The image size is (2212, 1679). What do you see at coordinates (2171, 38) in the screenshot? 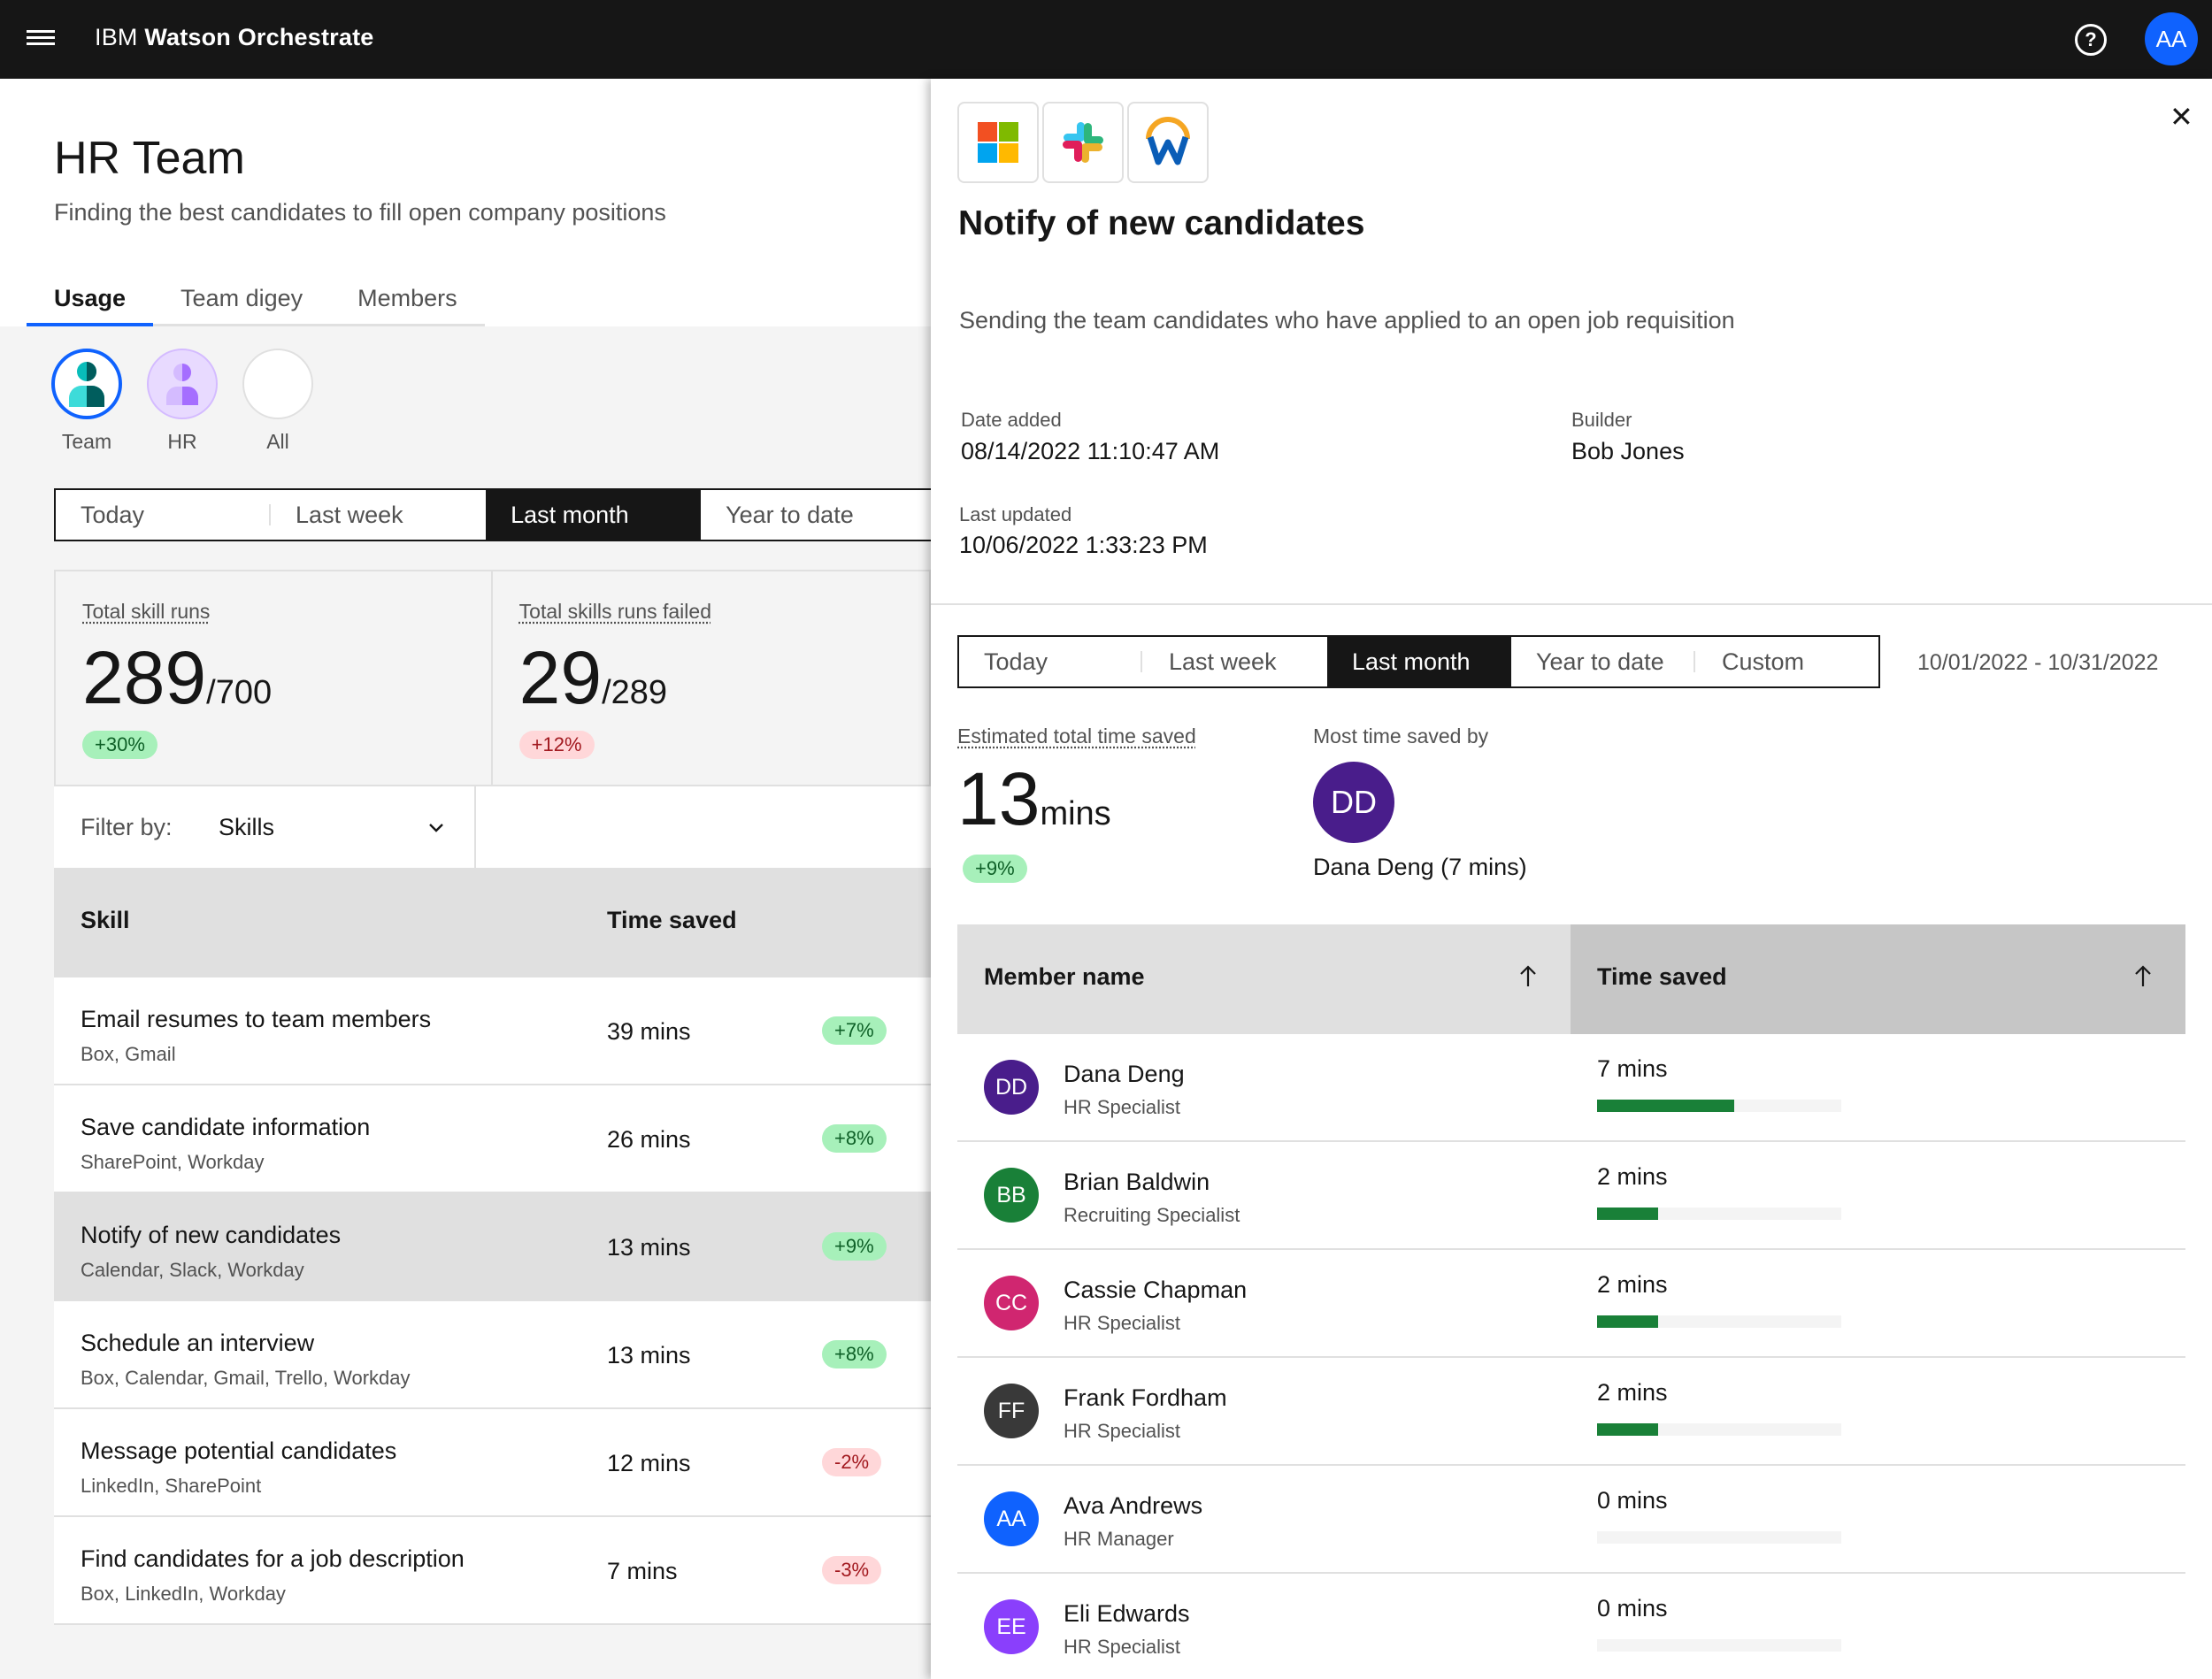
I see `user-avatar: AA` at bounding box center [2171, 38].